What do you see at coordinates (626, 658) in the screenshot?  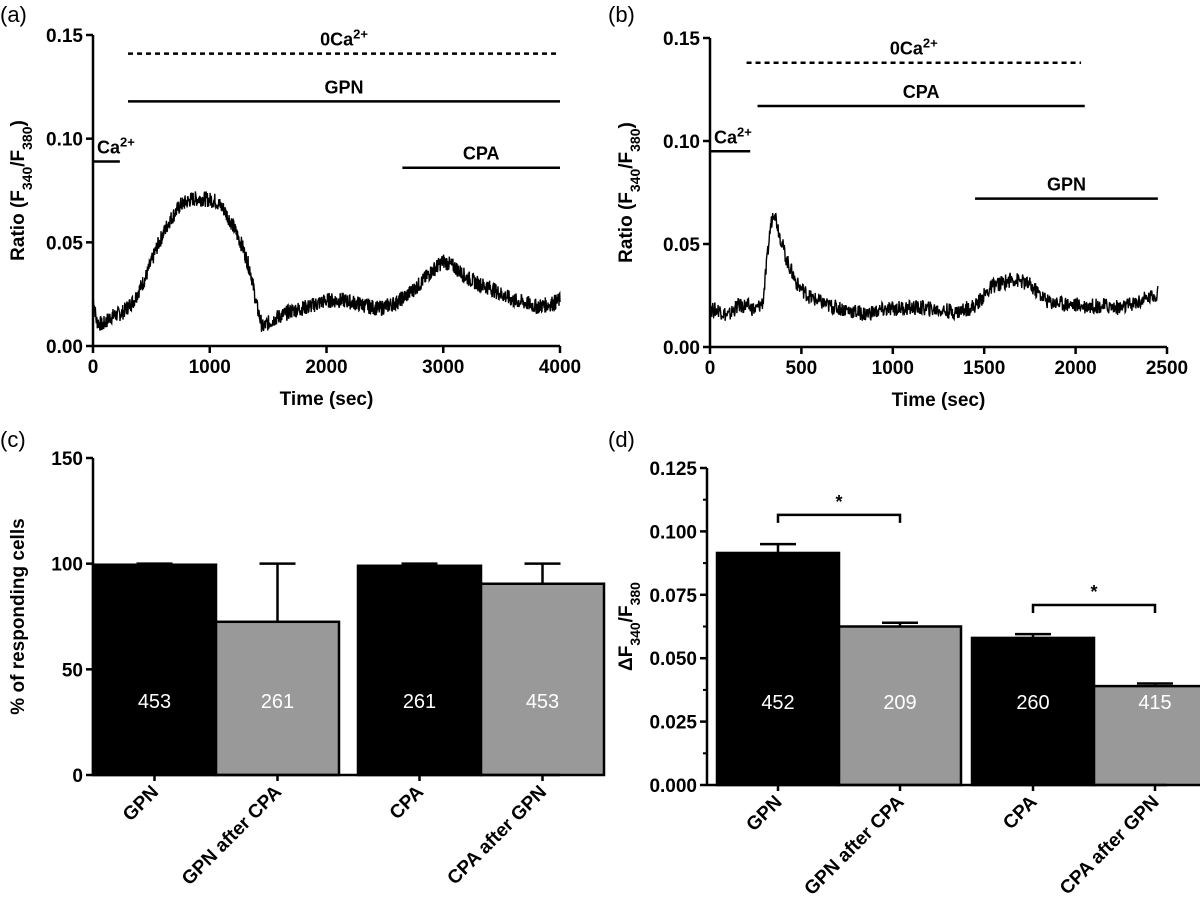 I see `y-axis-title-part: ΔF` at bounding box center [626, 658].